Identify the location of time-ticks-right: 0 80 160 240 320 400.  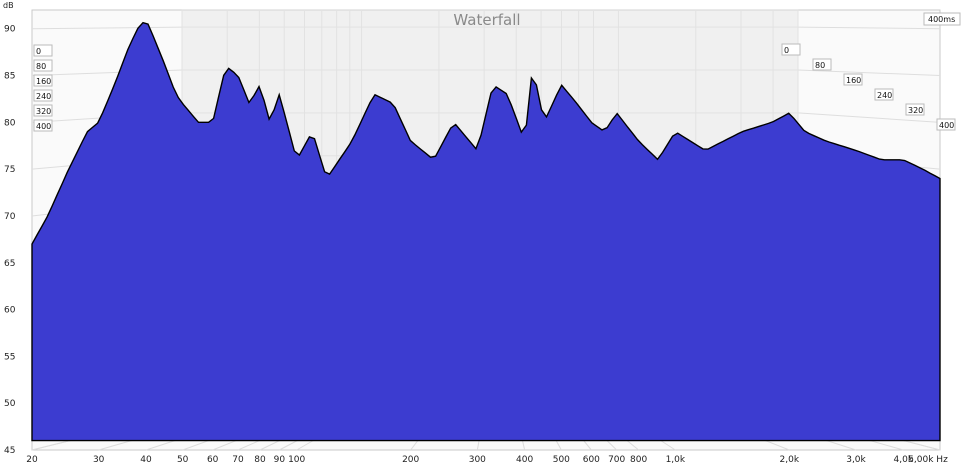
(868, 87).